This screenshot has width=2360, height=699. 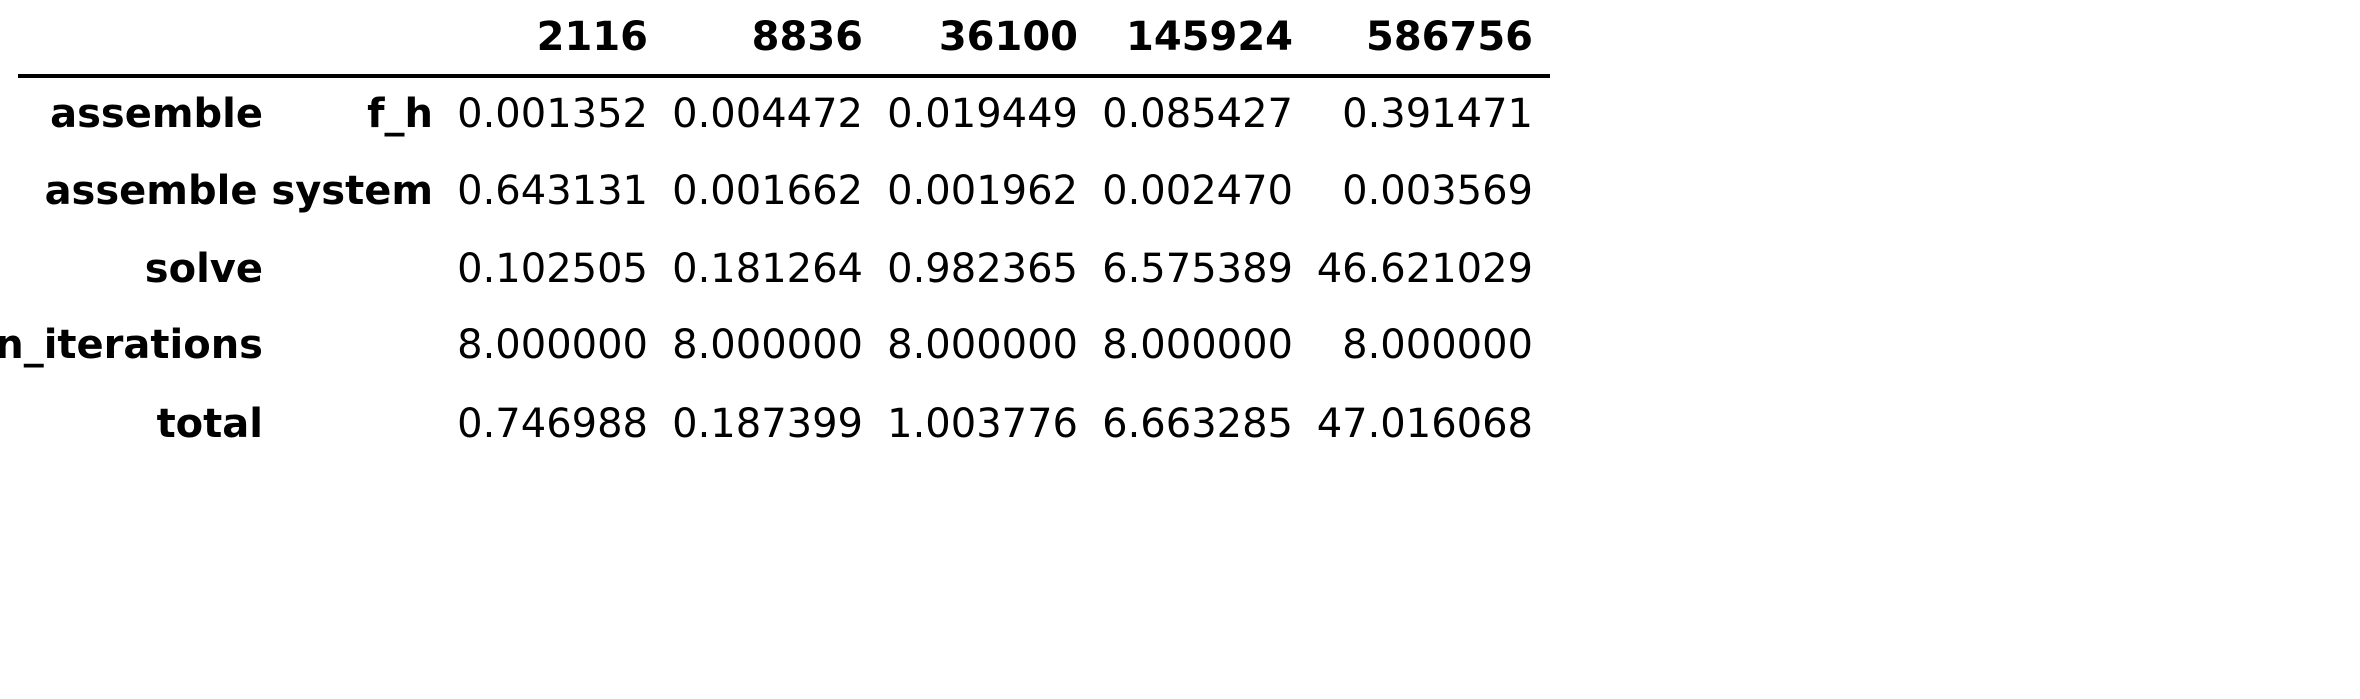 What do you see at coordinates (982, 269) in the screenshot?
I see `table-cell: 0.982365` at bounding box center [982, 269].